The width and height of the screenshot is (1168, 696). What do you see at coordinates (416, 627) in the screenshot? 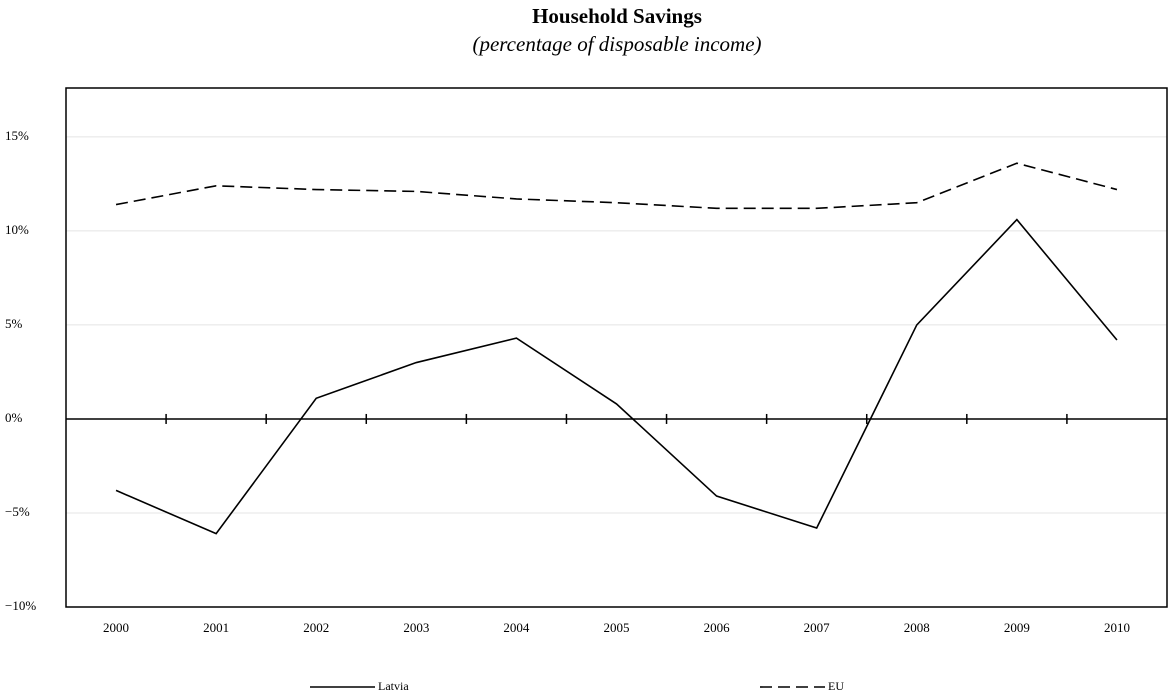
I see `x-tick-label: 2003` at bounding box center [416, 627].